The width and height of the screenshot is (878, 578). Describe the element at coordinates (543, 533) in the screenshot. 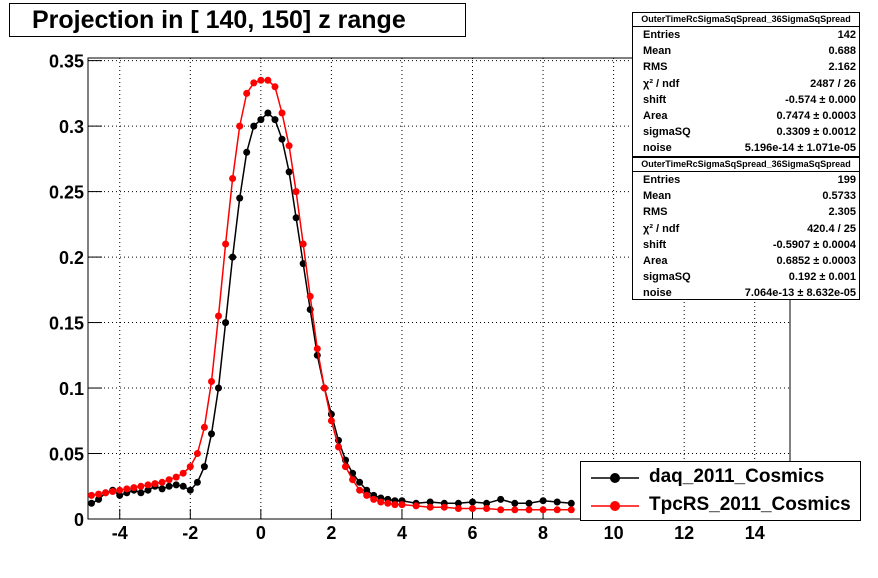

I see `x-tick-label: 8` at that location.